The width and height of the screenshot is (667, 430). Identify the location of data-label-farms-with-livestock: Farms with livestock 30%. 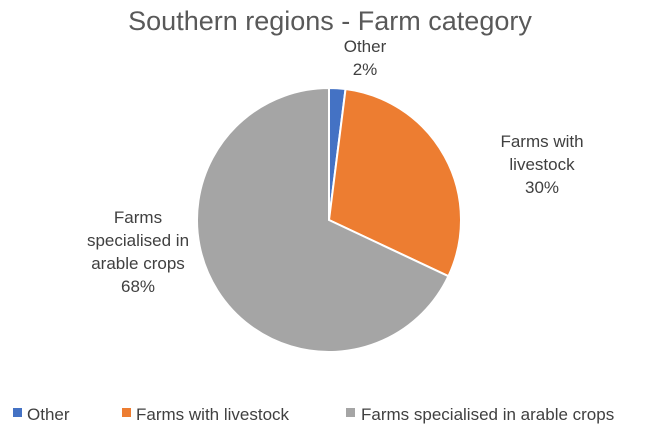
(541, 164).